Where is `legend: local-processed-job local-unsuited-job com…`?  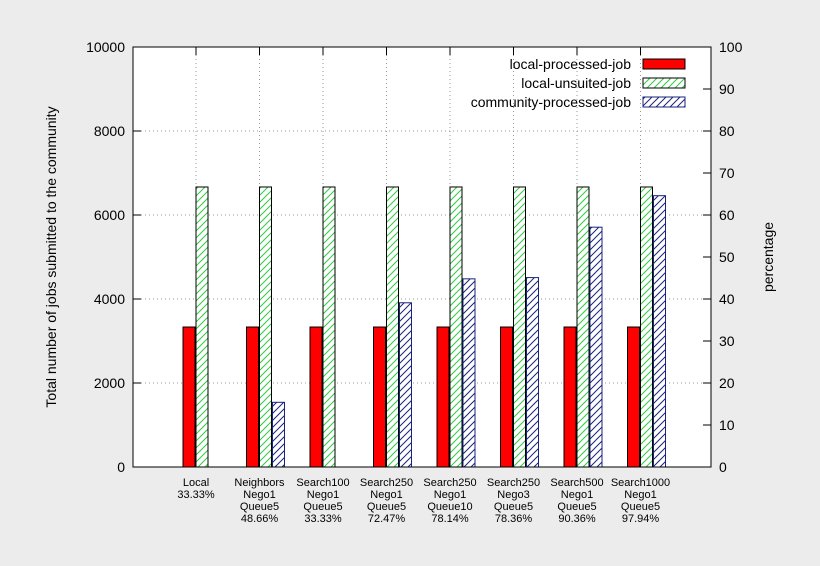 legend: local-processed-job local-unsuited-job com… is located at coordinates (578, 83).